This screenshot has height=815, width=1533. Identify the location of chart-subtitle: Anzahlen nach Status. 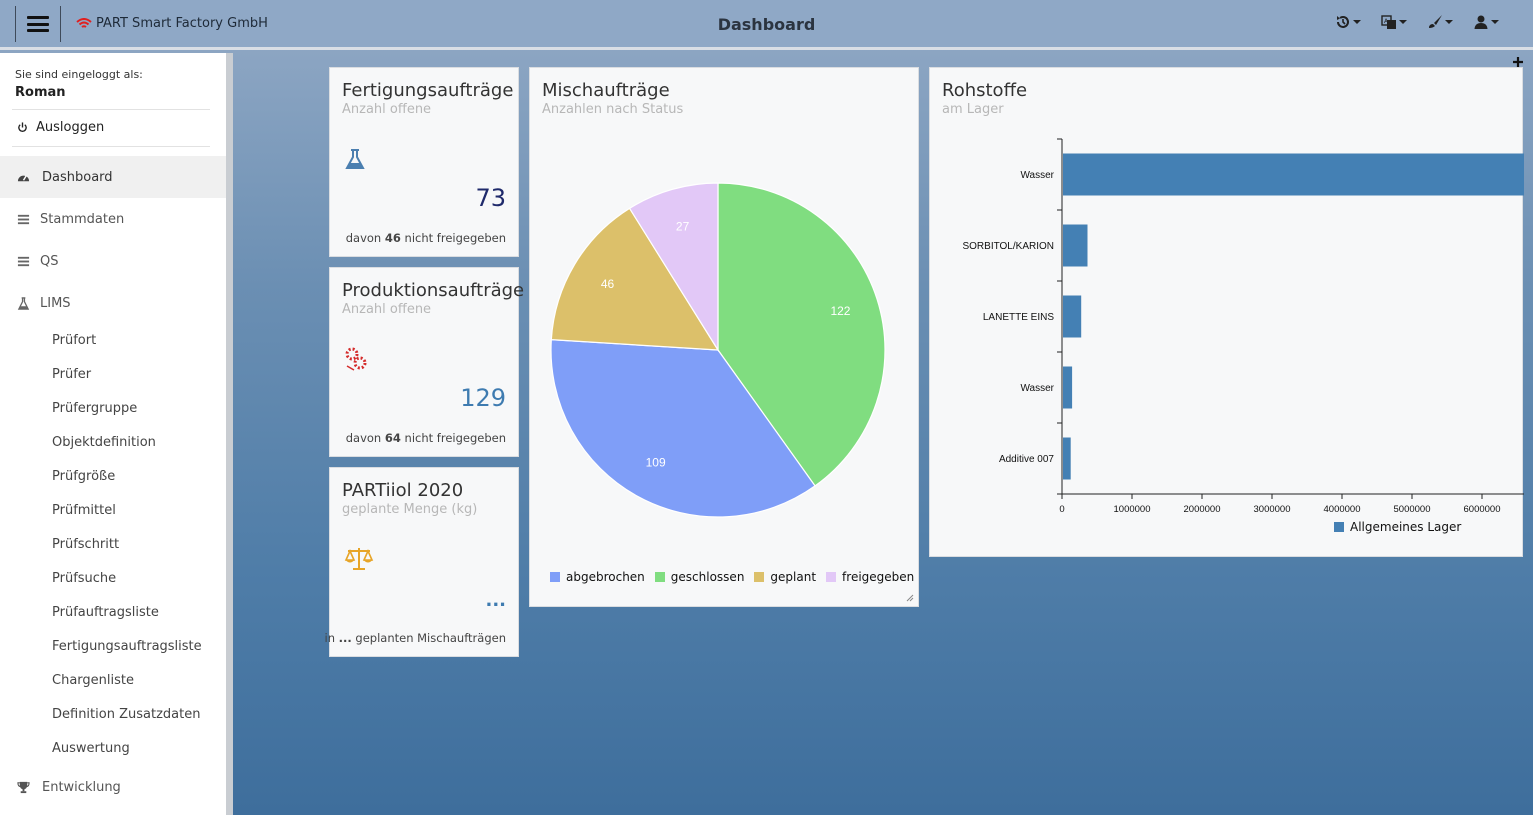
(613, 109).